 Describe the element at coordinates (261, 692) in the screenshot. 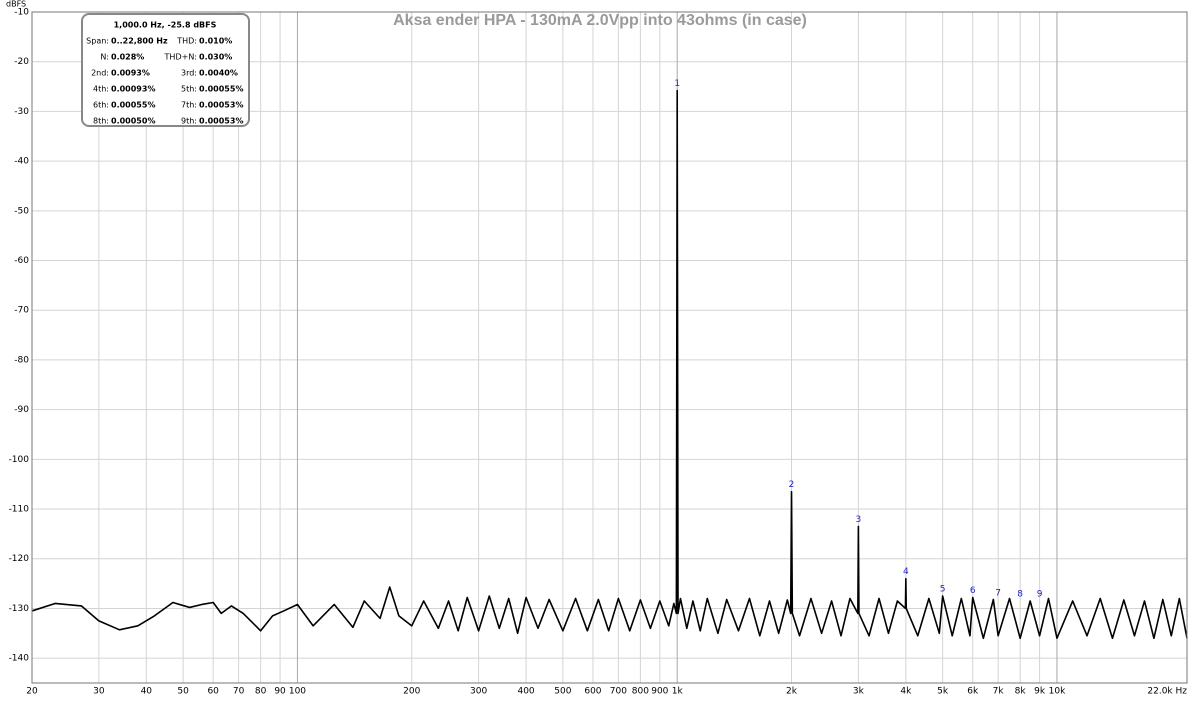

I see `x-tick-label: 80` at that location.